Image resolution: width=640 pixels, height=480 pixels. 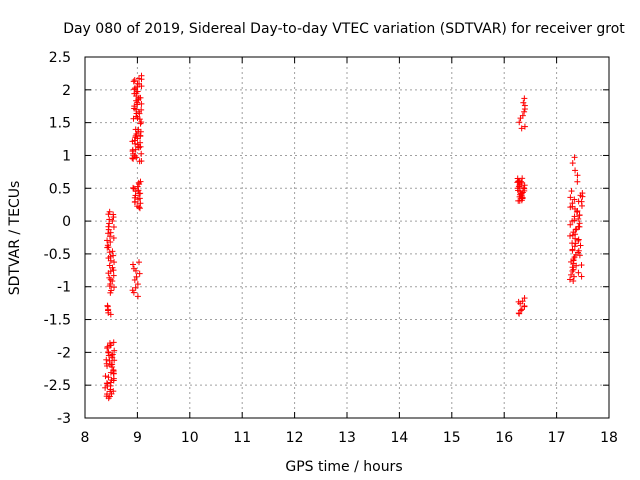 What do you see at coordinates (64, 288) in the screenshot?
I see `y-tick-label: -1` at bounding box center [64, 288].